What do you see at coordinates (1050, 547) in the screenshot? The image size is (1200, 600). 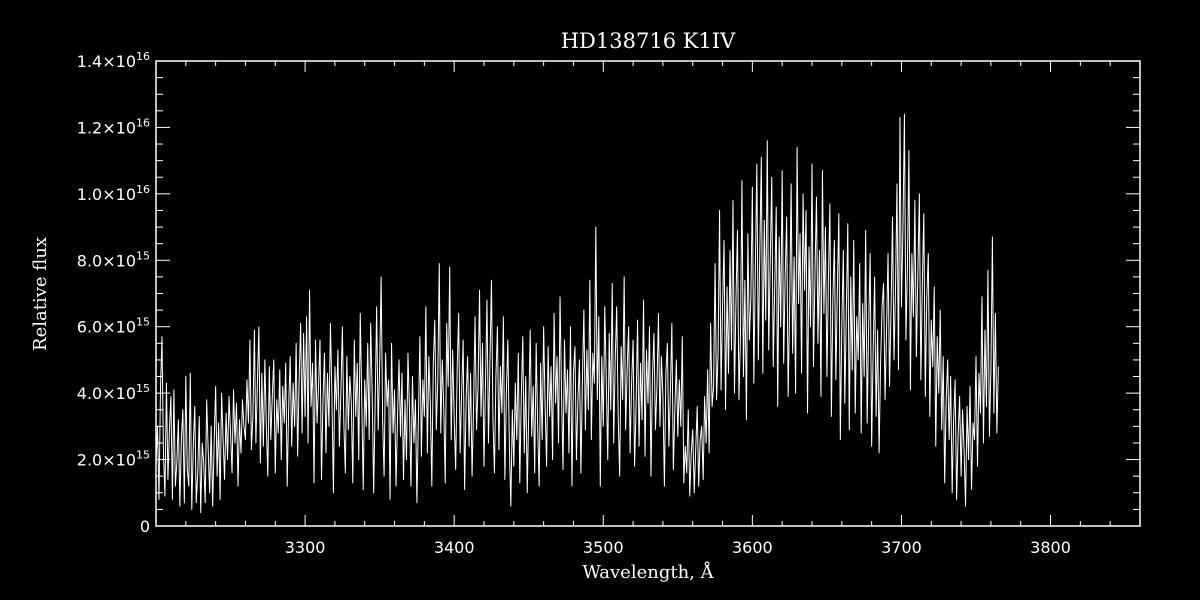 I see `x-tick-label: 3800` at bounding box center [1050, 547].